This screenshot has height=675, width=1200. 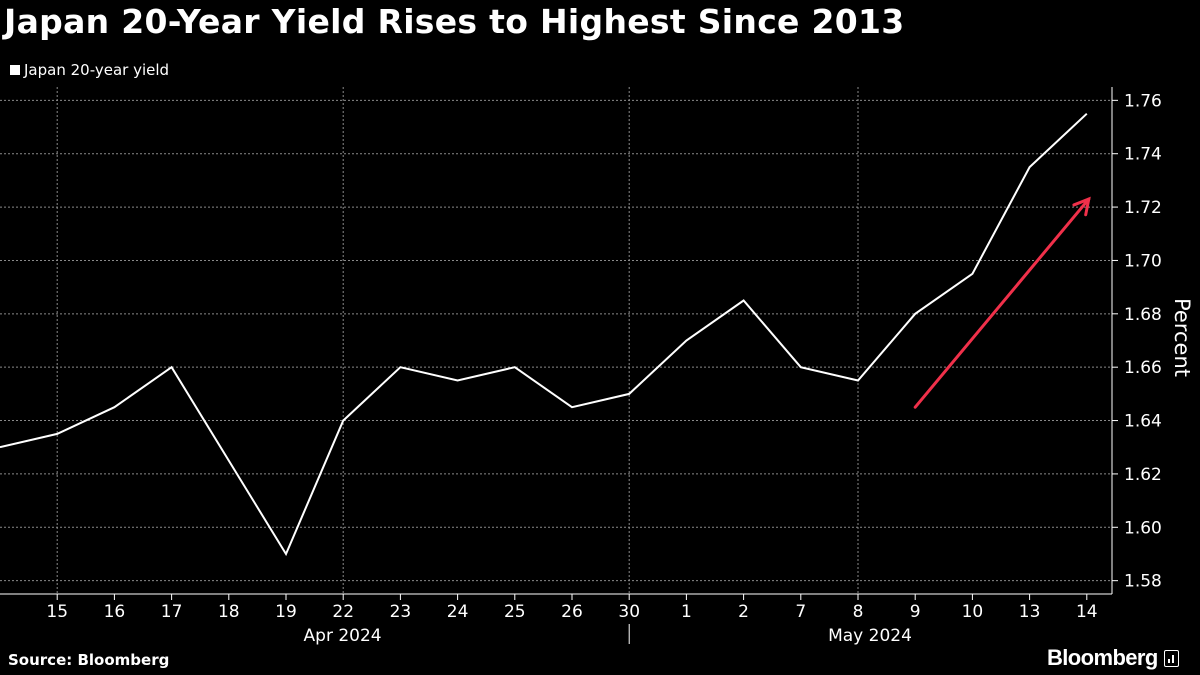 What do you see at coordinates (57, 612) in the screenshot?
I see `x-tick-label: 15` at bounding box center [57, 612].